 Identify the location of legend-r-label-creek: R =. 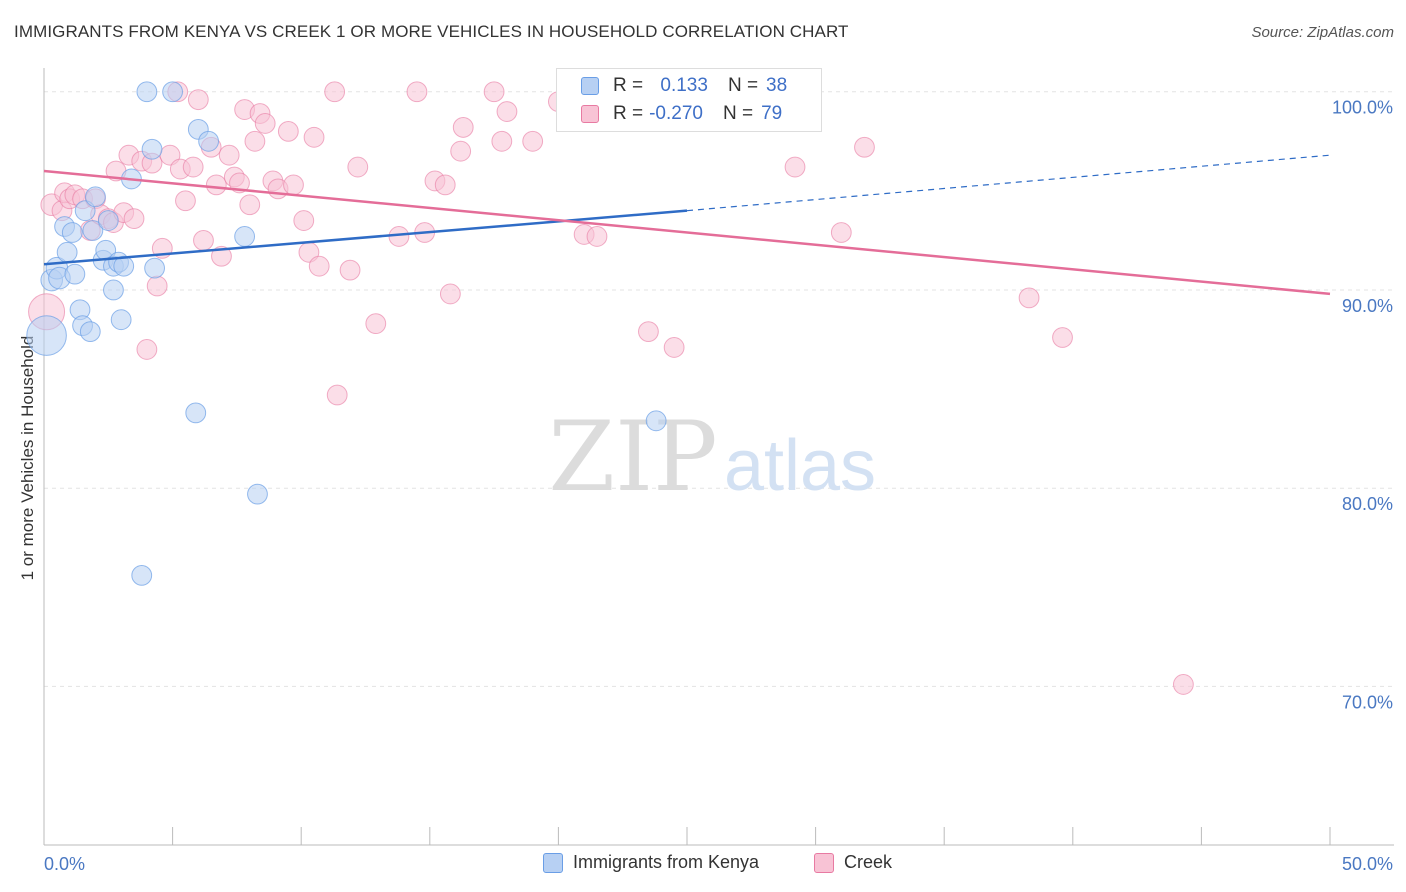
(628, 113).